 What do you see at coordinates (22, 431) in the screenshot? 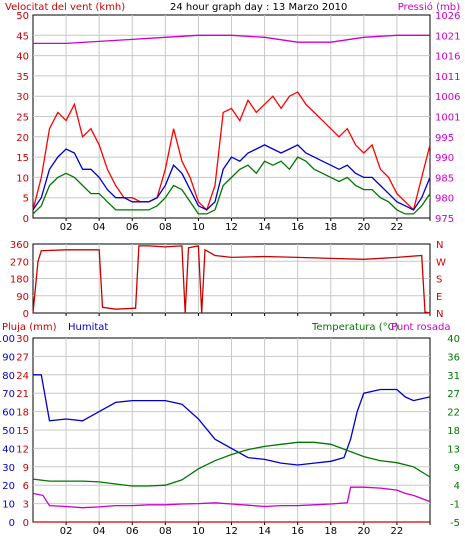
I see `rain-y-tick-label: 15` at bounding box center [22, 431].